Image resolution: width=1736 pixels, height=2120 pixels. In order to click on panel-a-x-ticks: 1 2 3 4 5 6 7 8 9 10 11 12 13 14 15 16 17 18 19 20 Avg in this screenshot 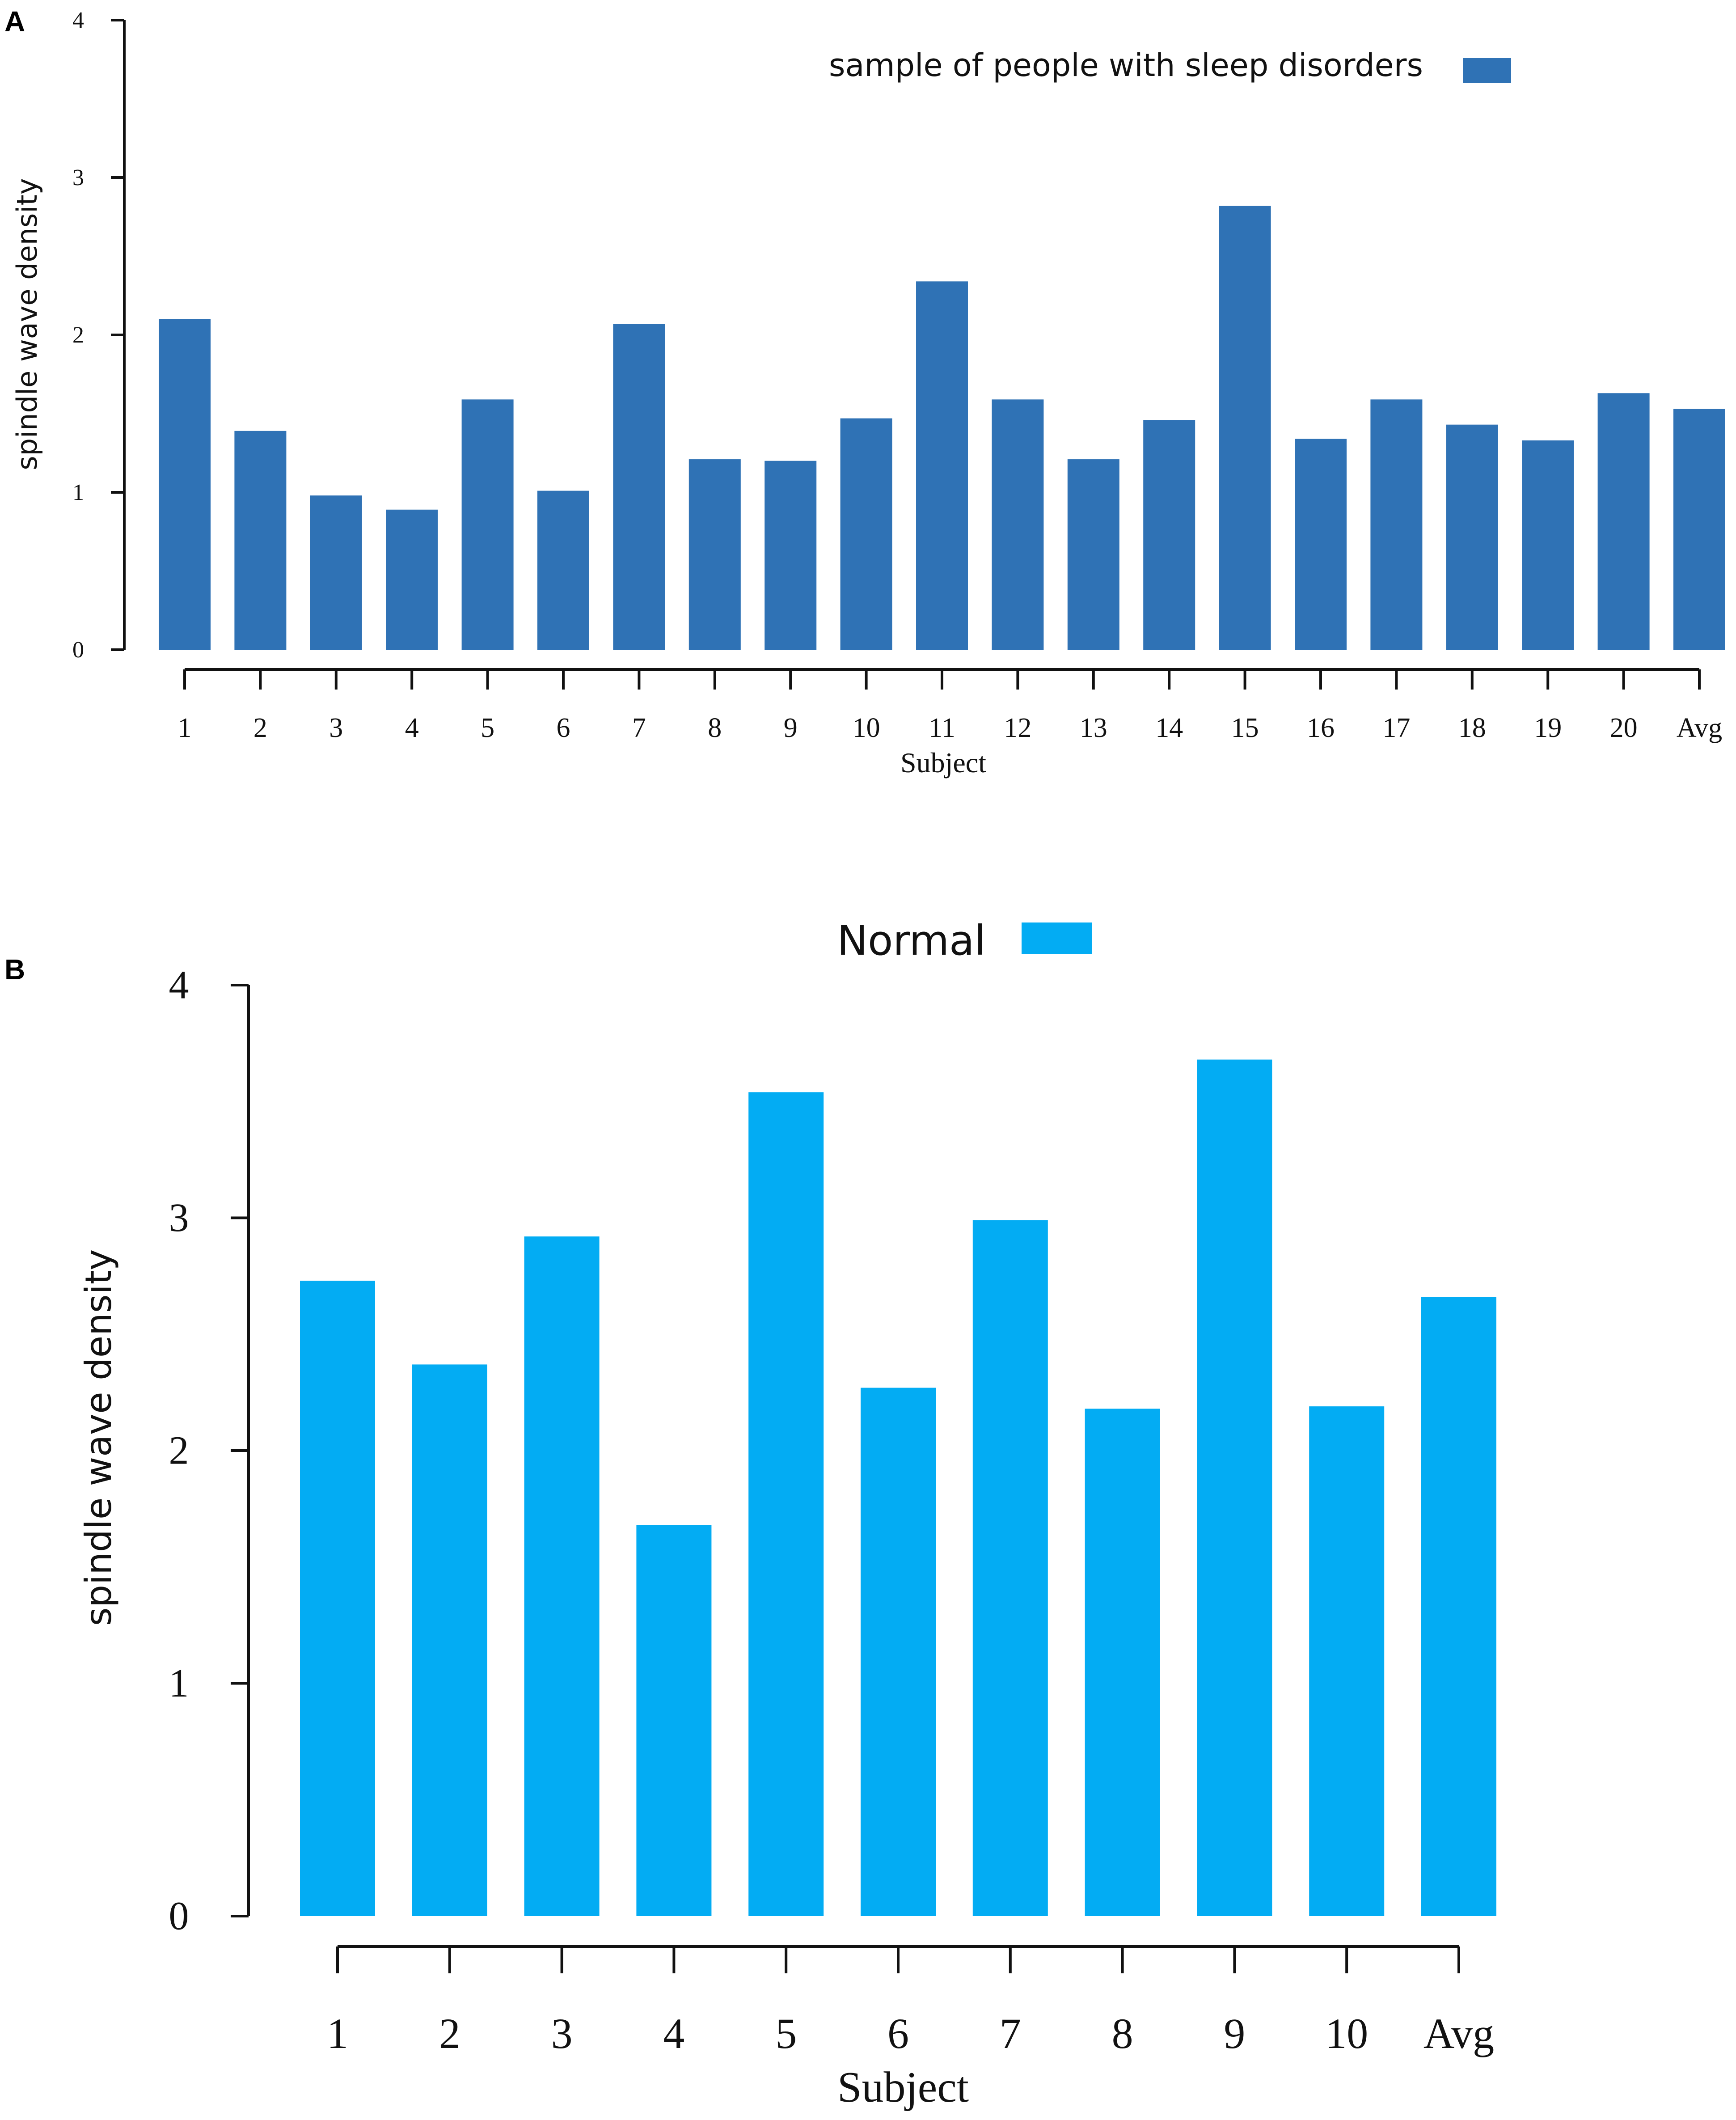, I will do `click(950, 706)`.